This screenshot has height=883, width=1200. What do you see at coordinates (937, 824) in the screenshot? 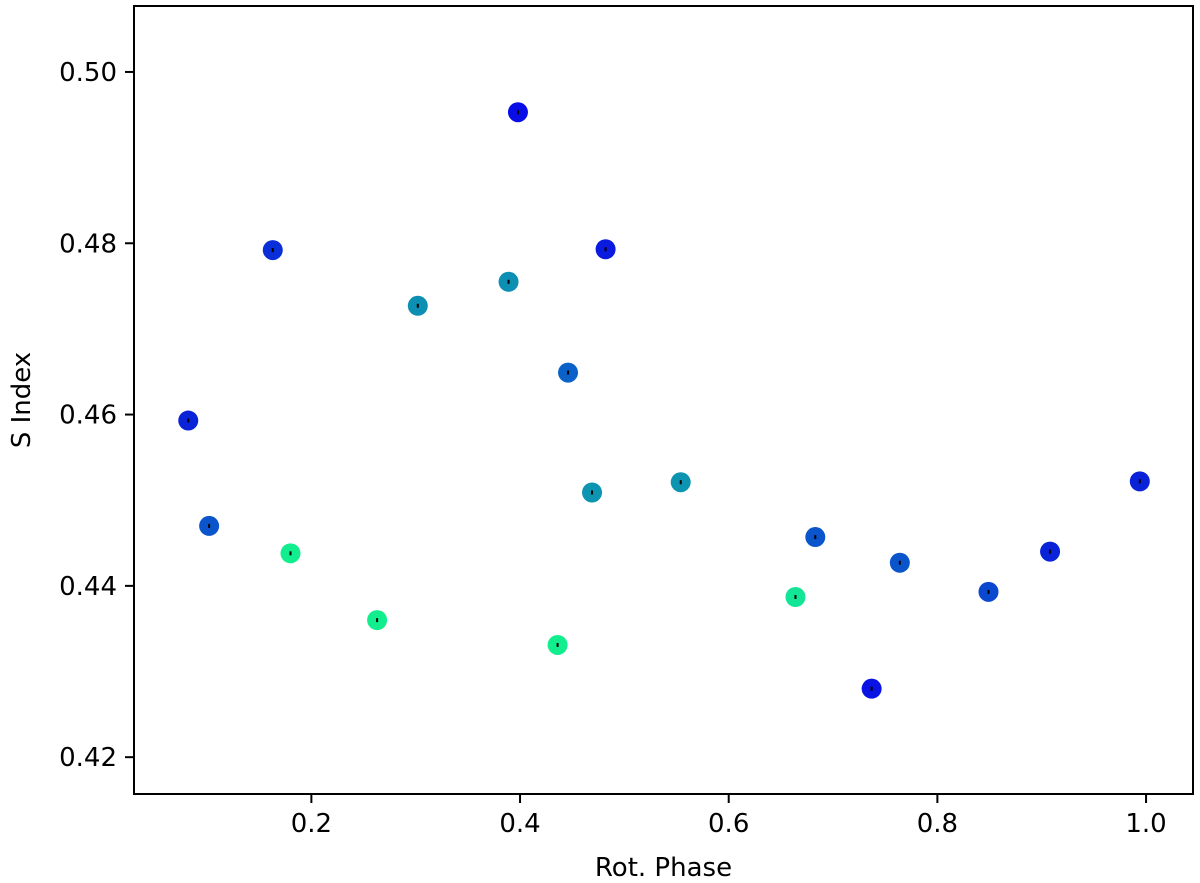
I see `x-tick-label: 0.8` at bounding box center [937, 824].